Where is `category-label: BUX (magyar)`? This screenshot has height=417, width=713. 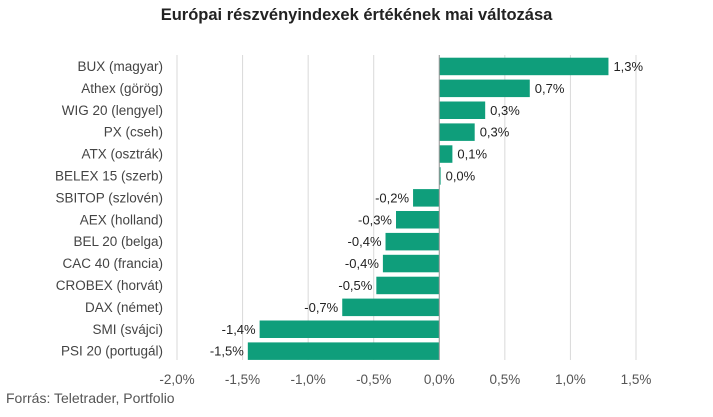 category-label: BUX (magyar) is located at coordinates (120, 66).